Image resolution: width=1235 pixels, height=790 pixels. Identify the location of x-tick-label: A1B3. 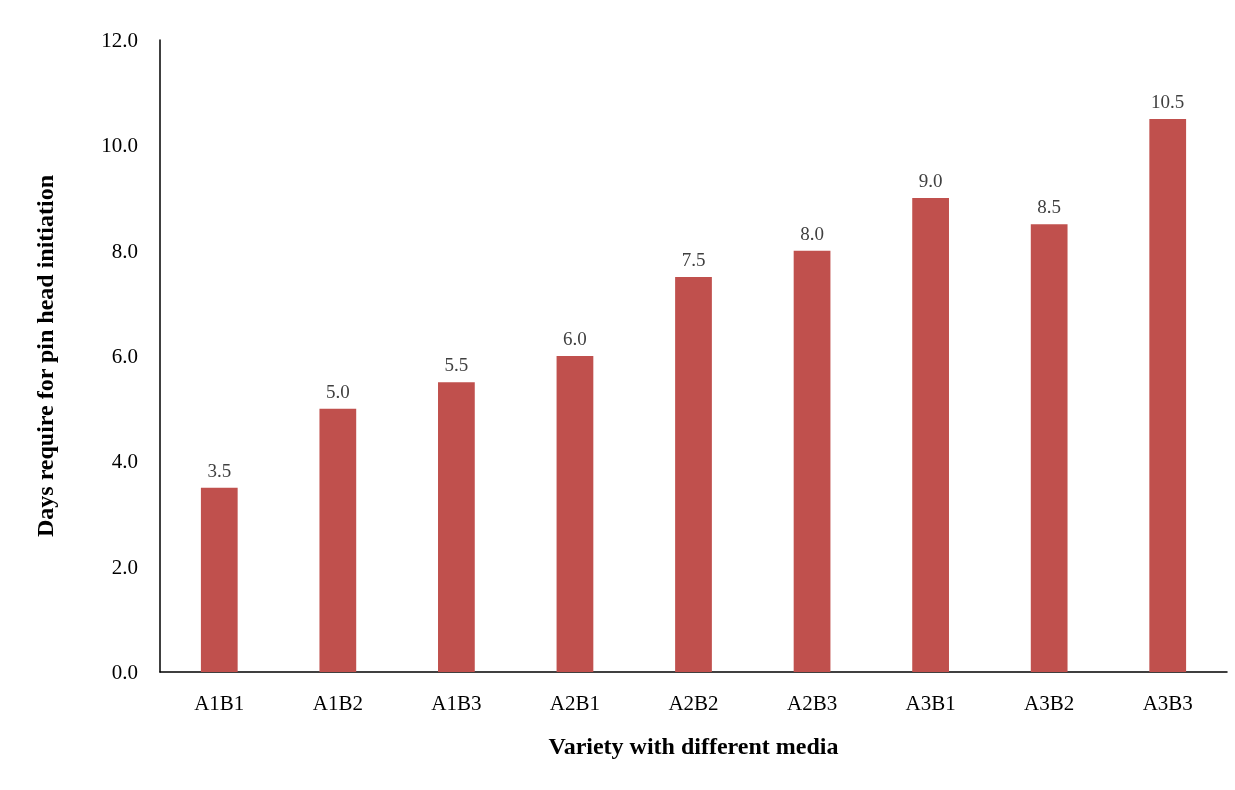
(456, 702).